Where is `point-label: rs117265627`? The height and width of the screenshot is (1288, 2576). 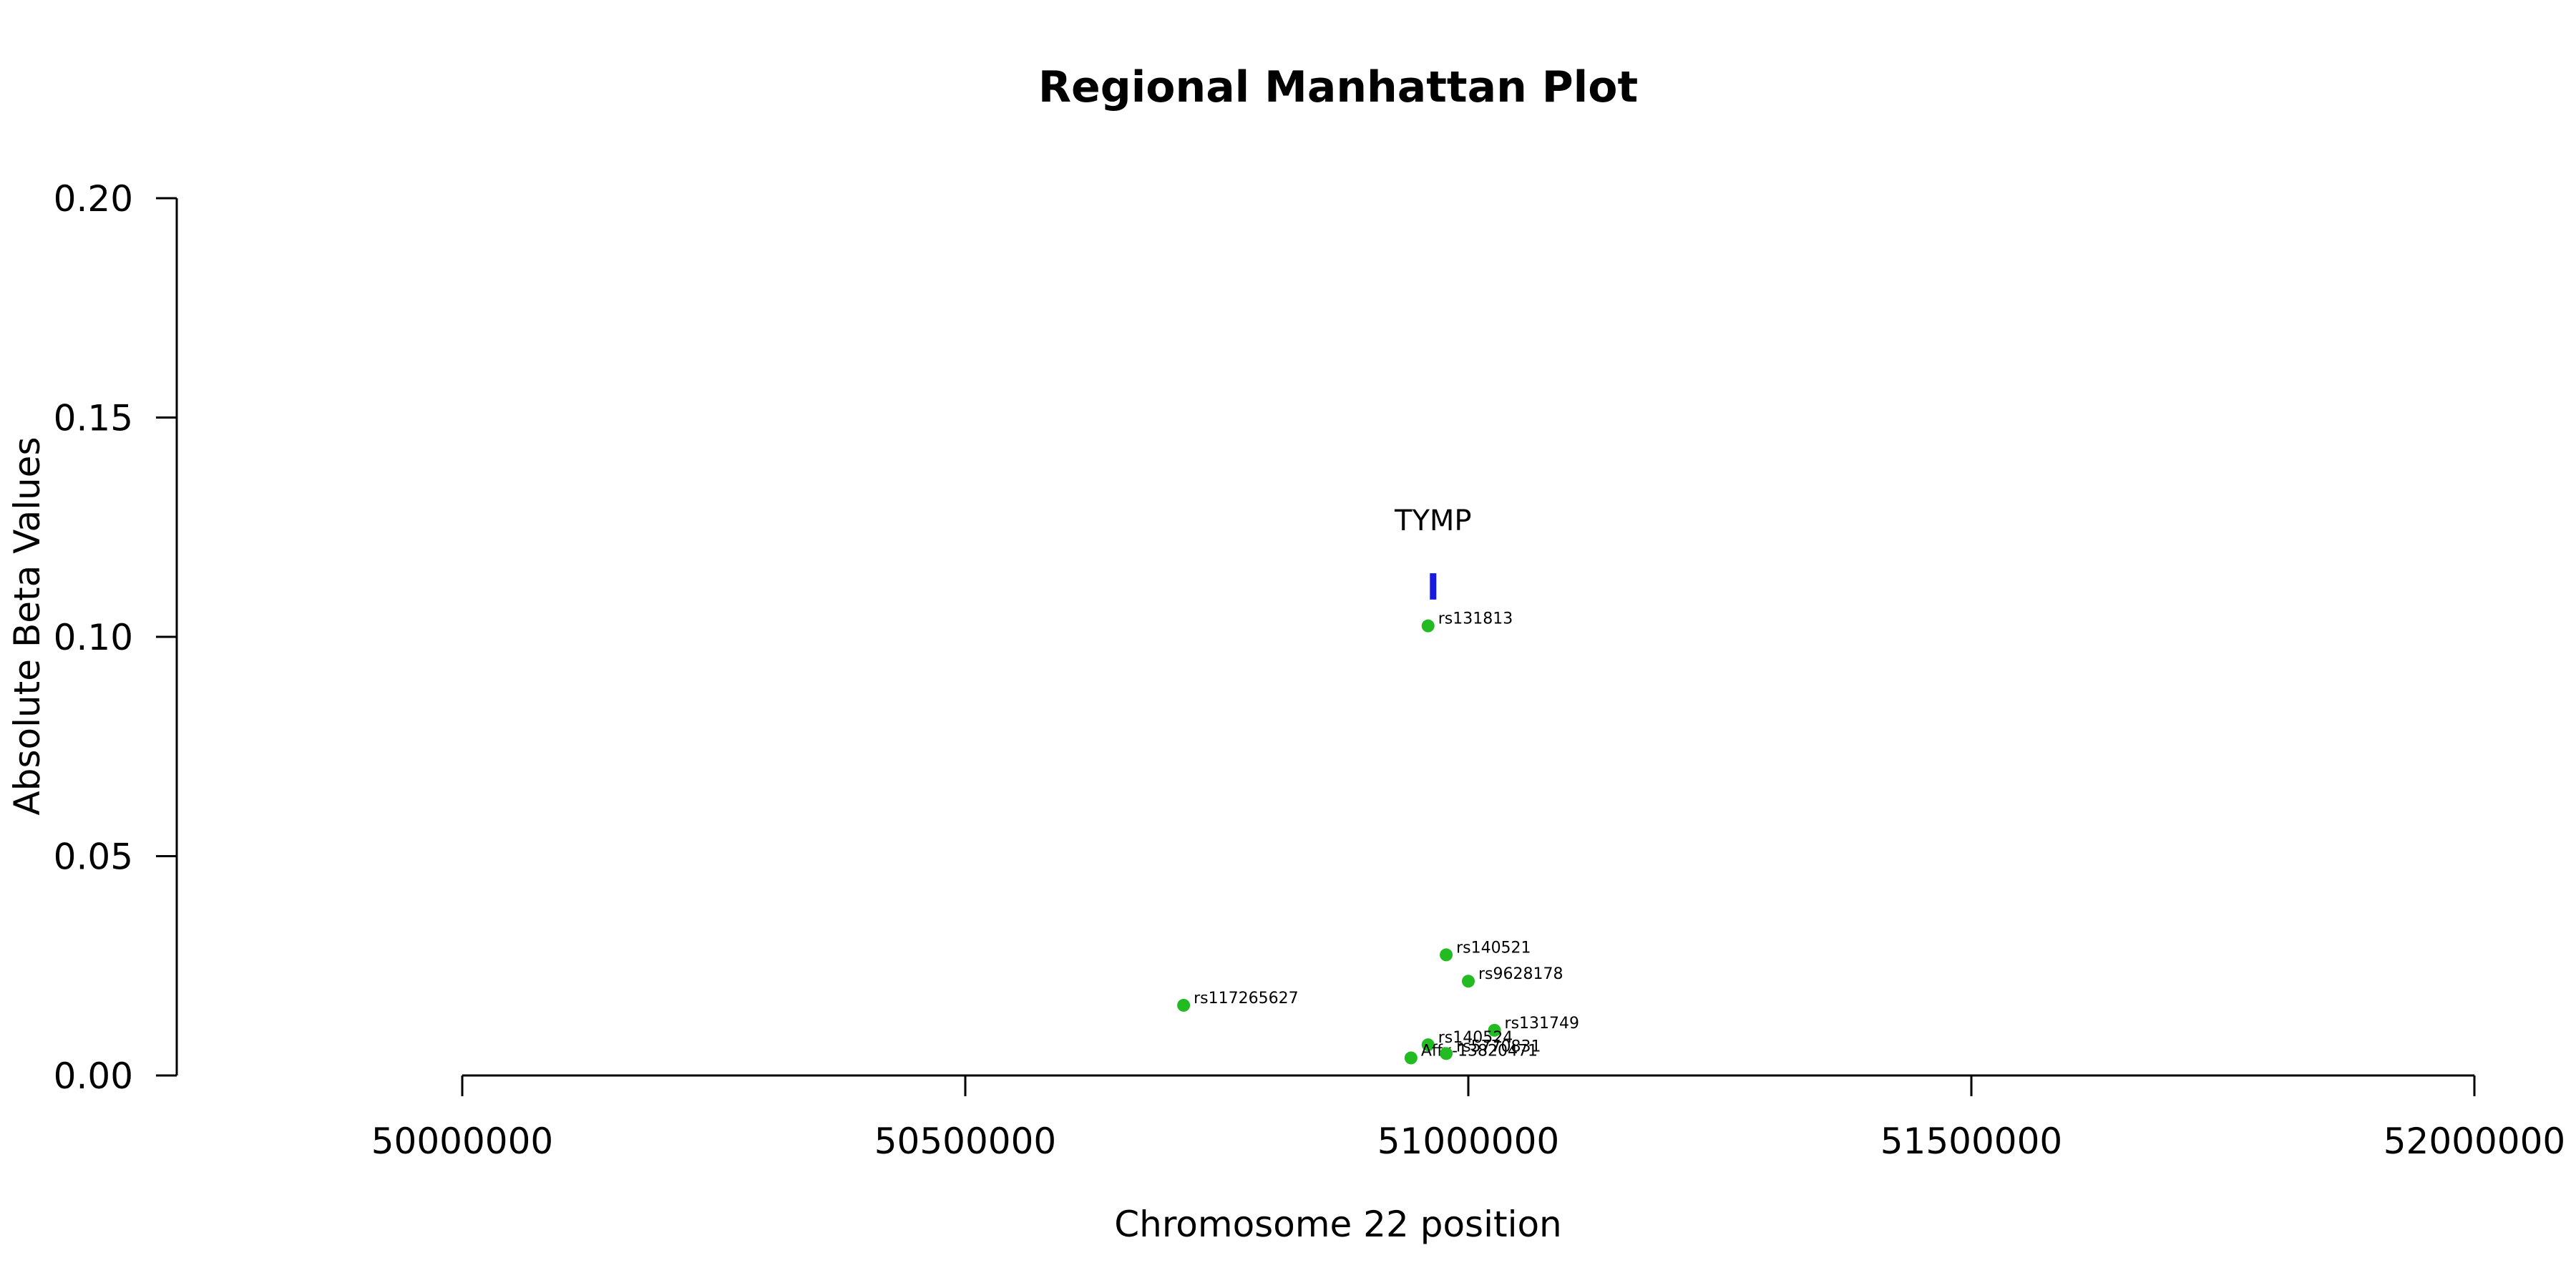 point-label: rs117265627 is located at coordinates (1246, 999).